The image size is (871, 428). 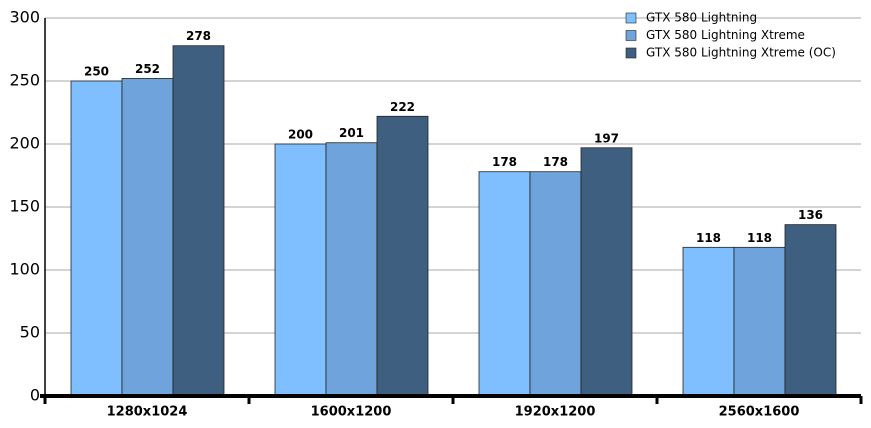 I want to click on x-tick-label: 1920x1200, so click(x=555, y=412).